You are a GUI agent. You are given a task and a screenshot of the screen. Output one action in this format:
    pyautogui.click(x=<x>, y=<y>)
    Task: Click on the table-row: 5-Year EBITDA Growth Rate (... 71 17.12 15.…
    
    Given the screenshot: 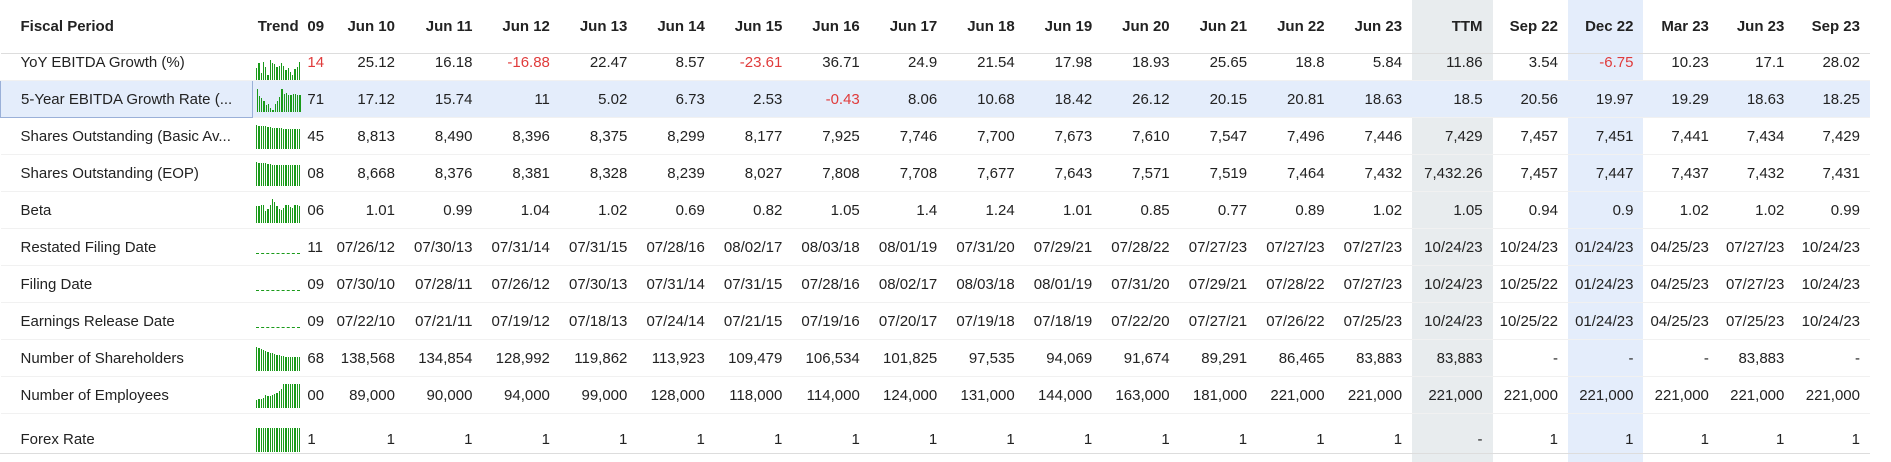 What is the action you would take?
    pyautogui.click(x=935, y=99)
    